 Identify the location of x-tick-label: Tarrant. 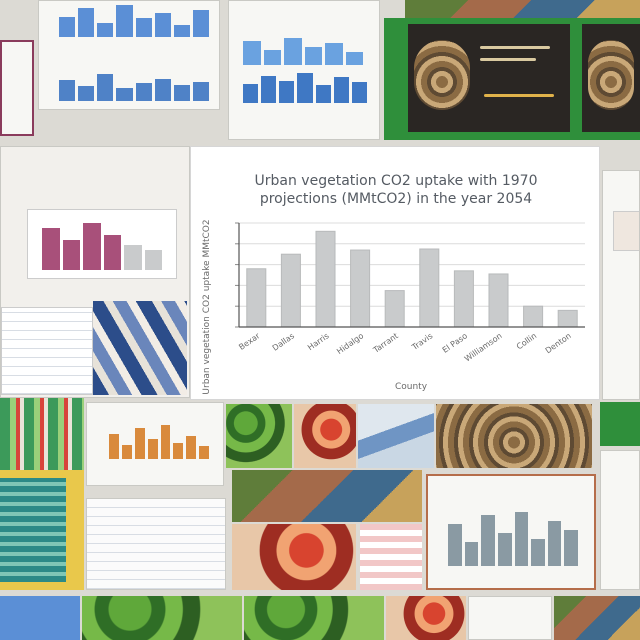
(385, 343).